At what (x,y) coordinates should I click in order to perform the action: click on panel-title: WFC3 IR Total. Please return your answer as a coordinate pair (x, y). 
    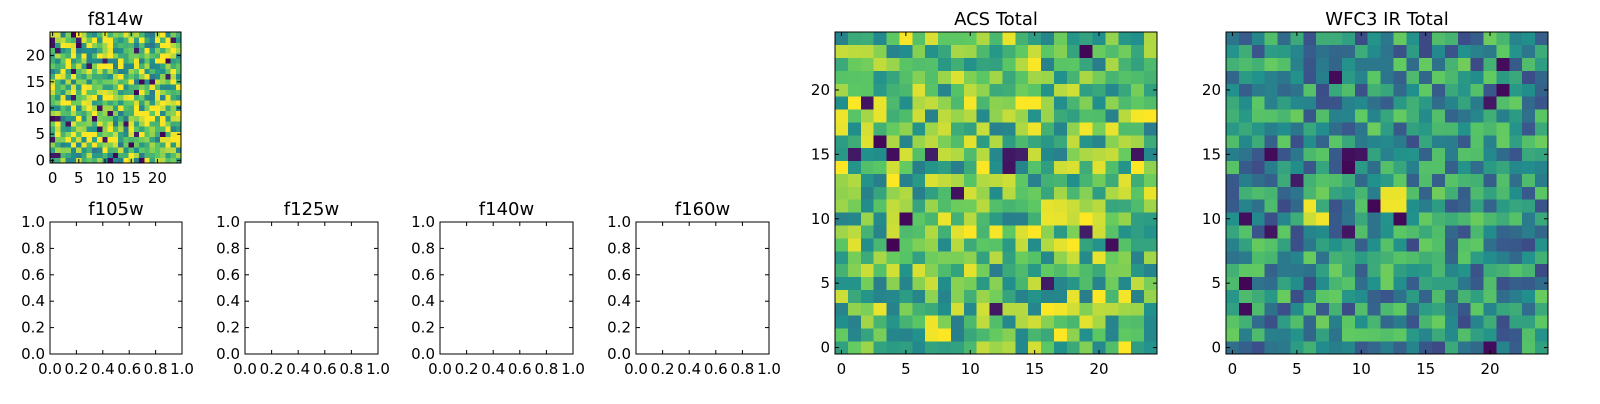
    Looking at the image, I should click on (1386, 19).